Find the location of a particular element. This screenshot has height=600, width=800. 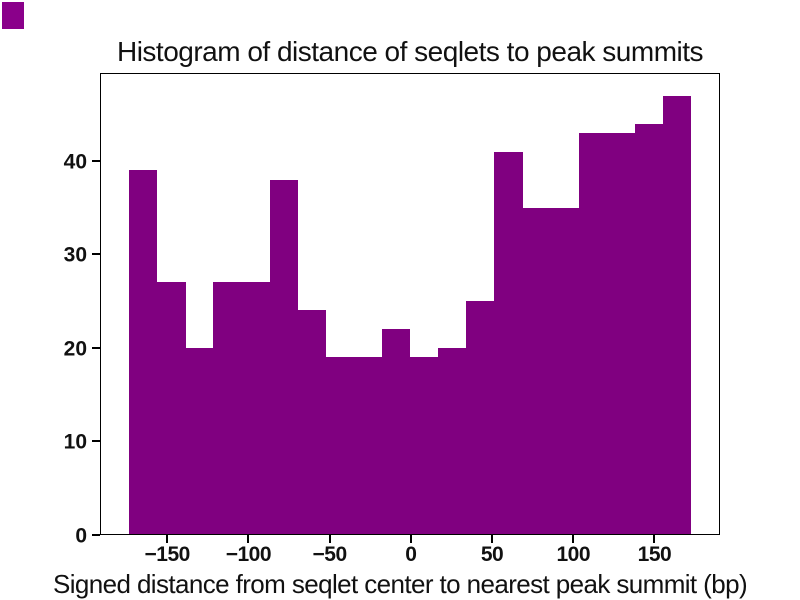

y-tick-label: 10 is located at coordinates (75, 442).